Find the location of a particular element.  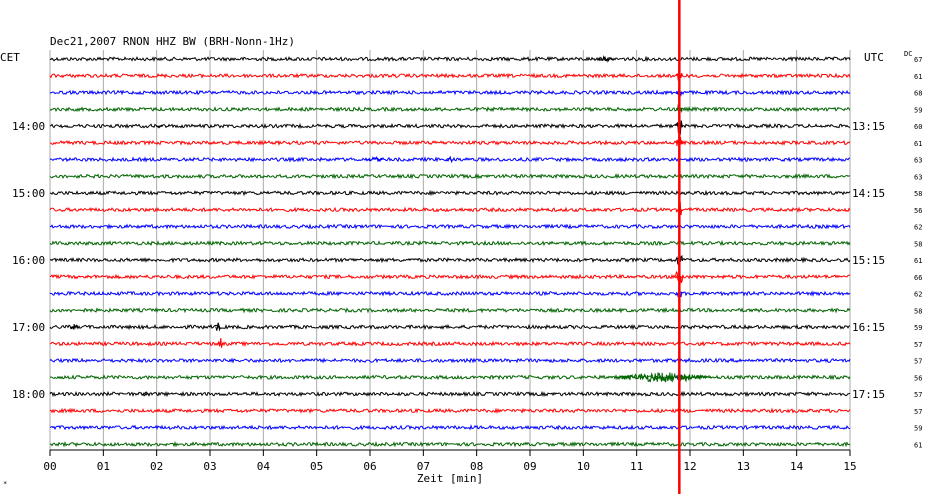

dc-value: 66 is located at coordinates (918, 278).